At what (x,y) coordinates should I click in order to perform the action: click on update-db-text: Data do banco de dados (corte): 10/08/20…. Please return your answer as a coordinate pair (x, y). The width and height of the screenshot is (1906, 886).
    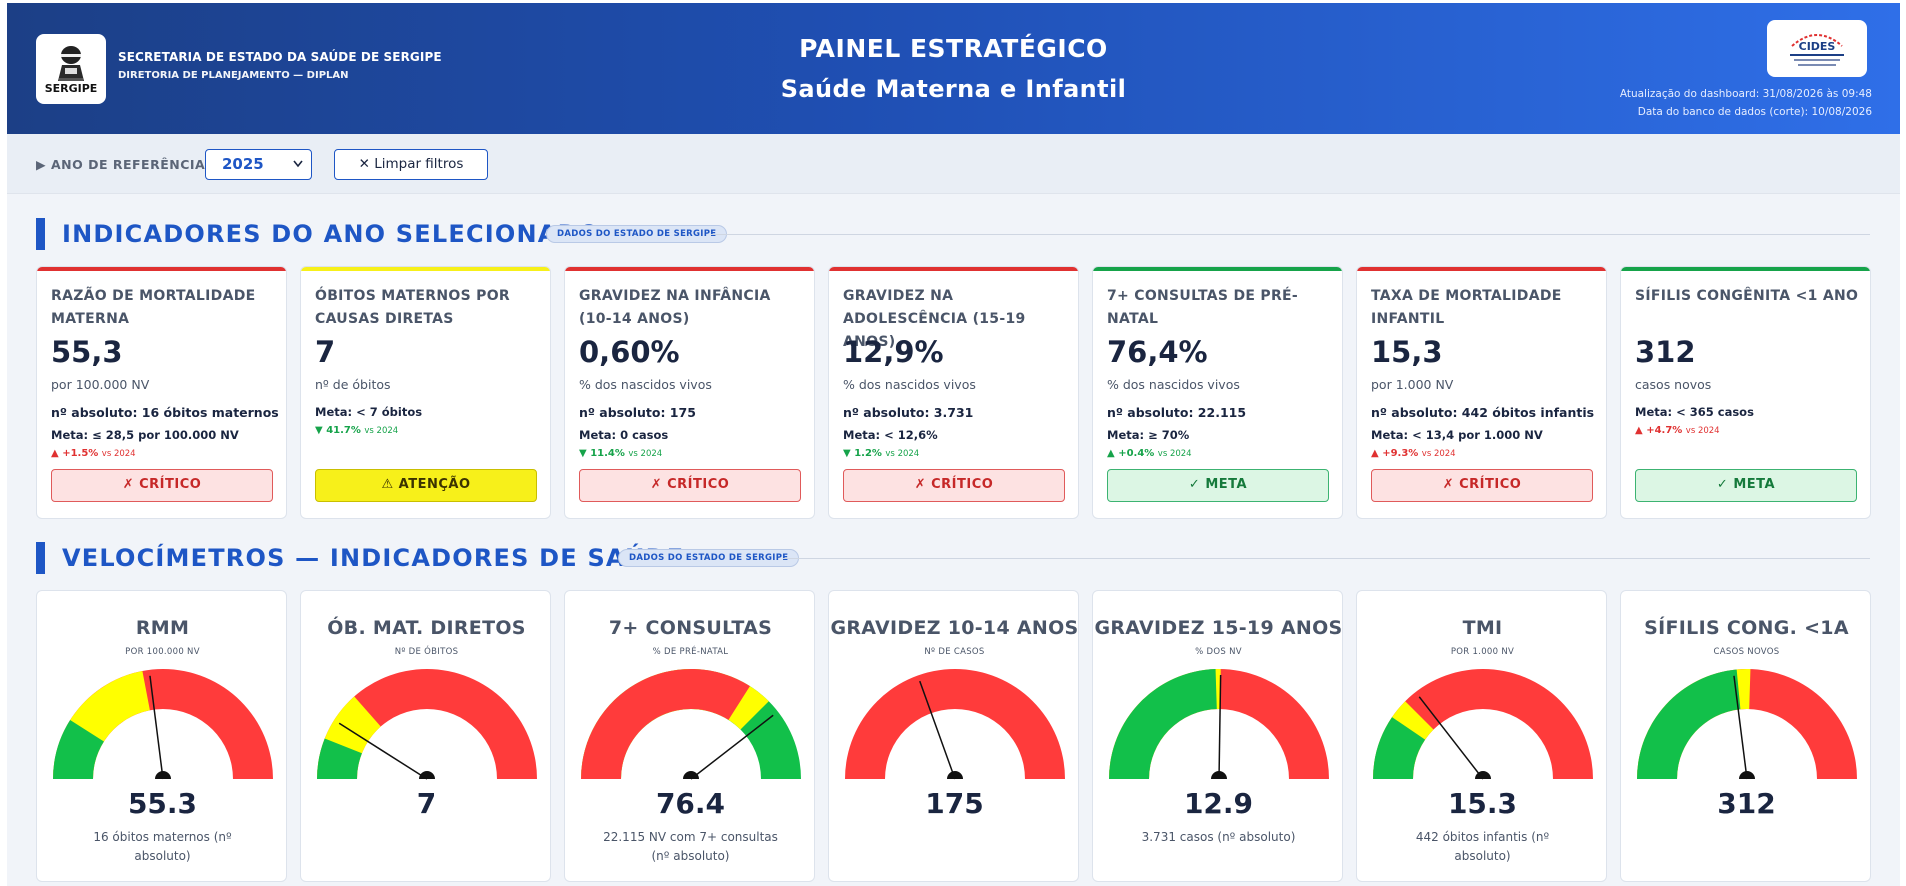
    Looking at the image, I should click on (1754, 112).